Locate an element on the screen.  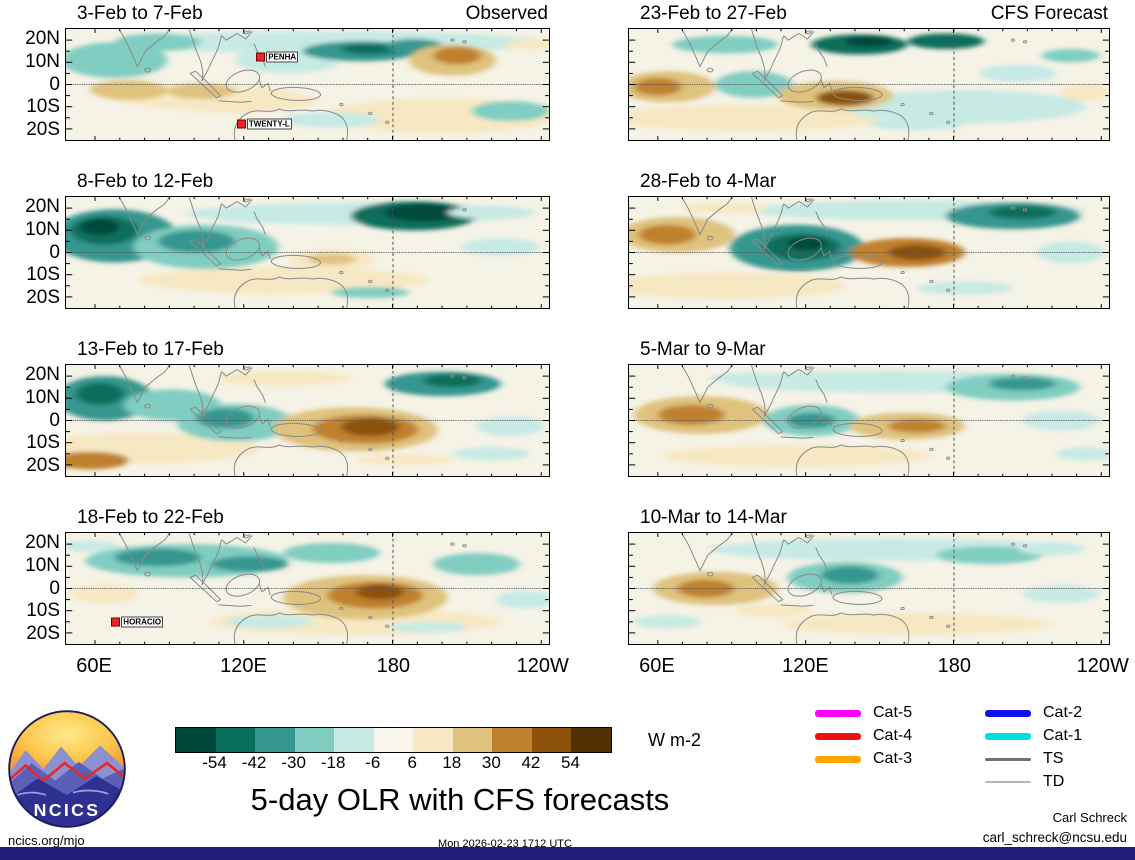
colorbar-tick-label: 42 is located at coordinates (531, 762).